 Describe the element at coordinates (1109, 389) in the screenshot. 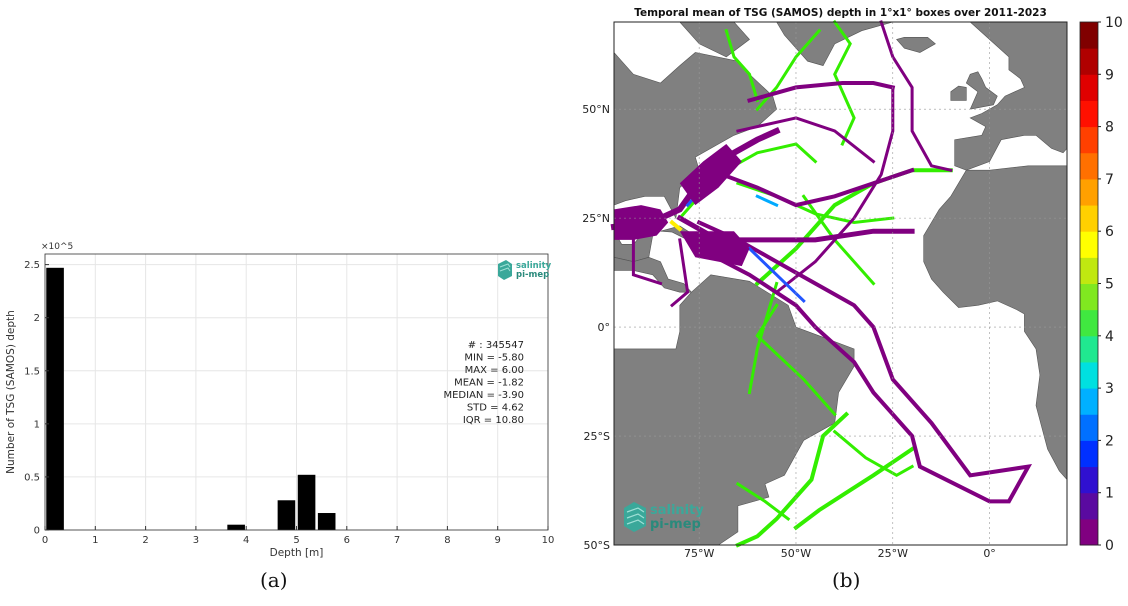

I see `colorbar-tick-label: 3` at that location.